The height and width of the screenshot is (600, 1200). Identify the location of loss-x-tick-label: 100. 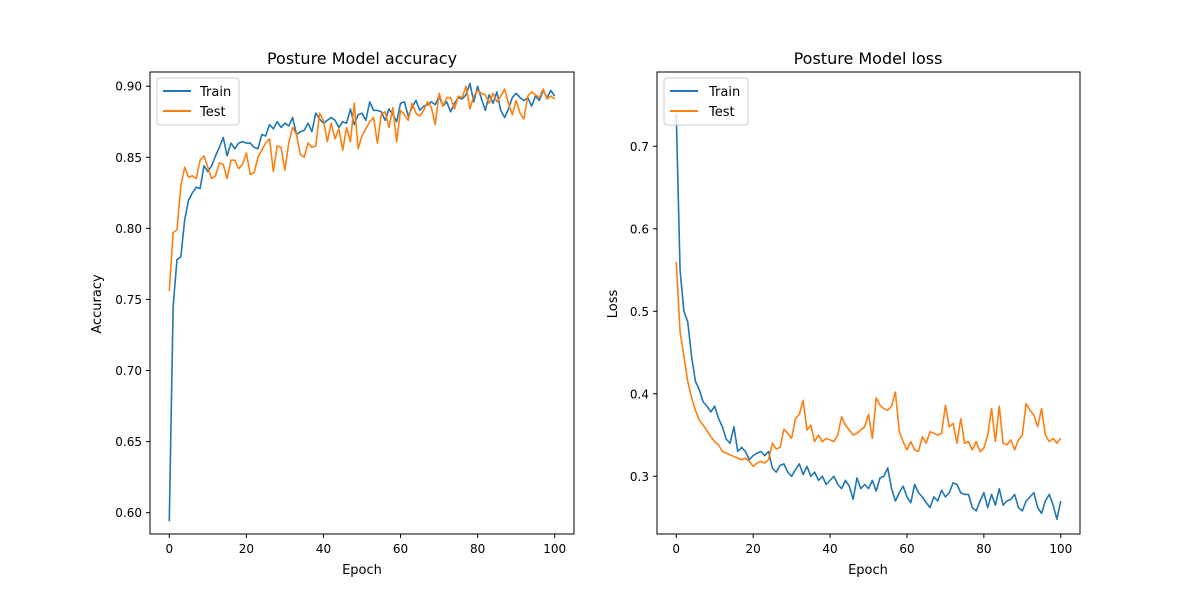
(1060, 549).